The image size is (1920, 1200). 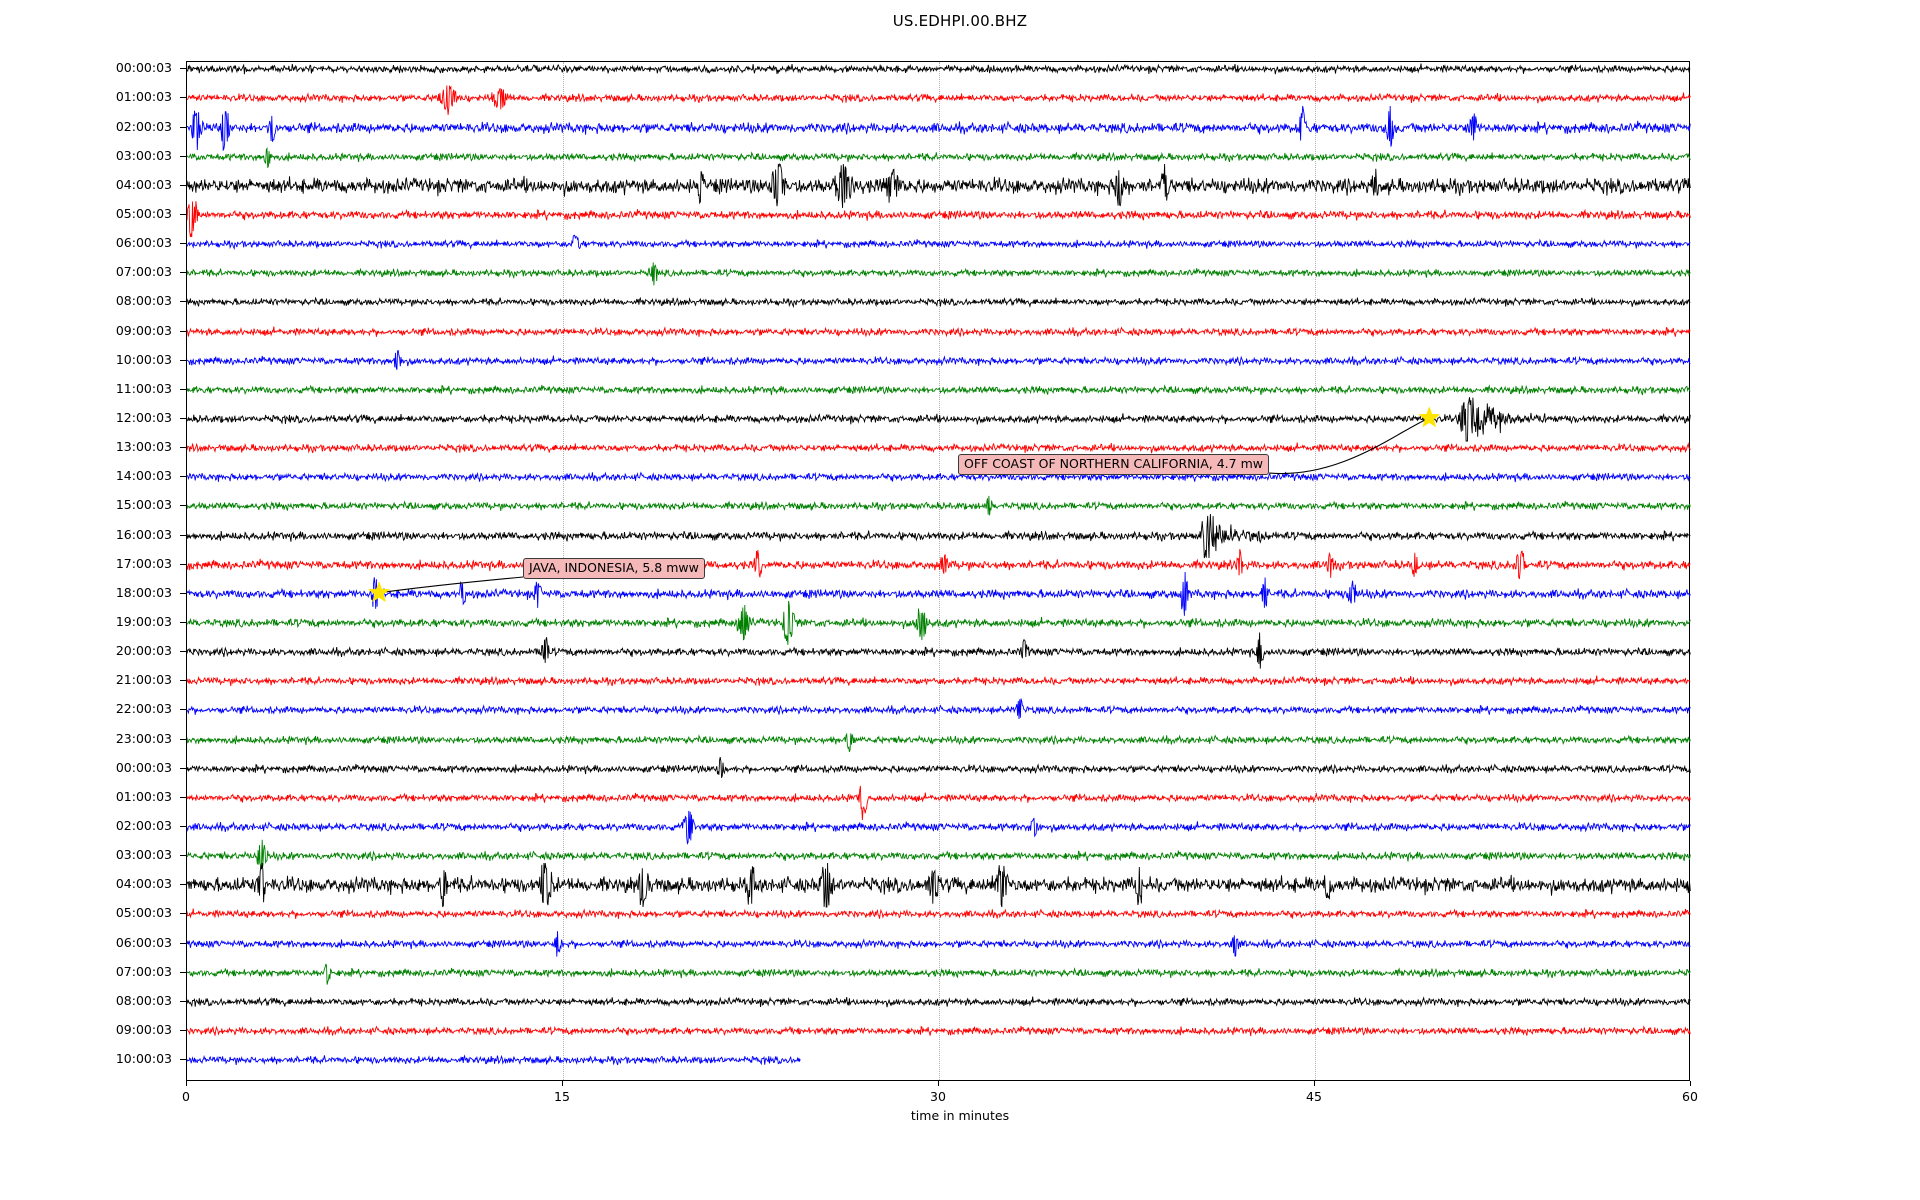 What do you see at coordinates (143, 272) in the screenshot?
I see `y-axis-tick-label: 07:00:03` at bounding box center [143, 272].